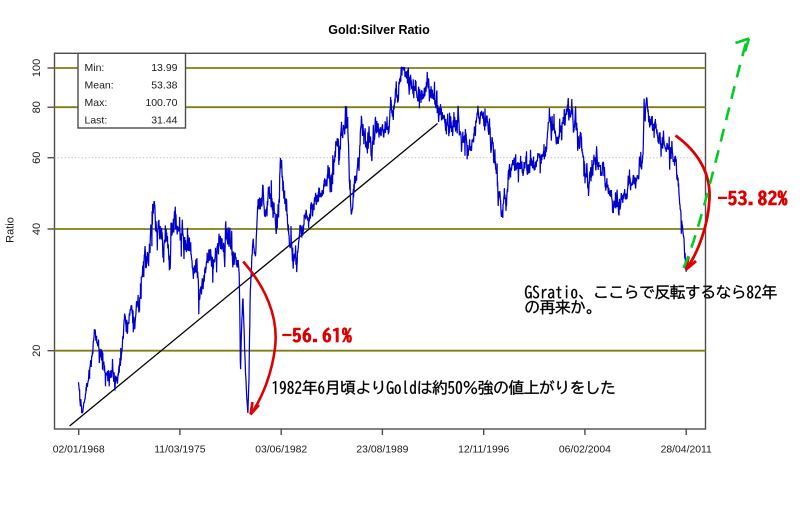  I want to click on svg-text: Ratio, so click(11, 230).